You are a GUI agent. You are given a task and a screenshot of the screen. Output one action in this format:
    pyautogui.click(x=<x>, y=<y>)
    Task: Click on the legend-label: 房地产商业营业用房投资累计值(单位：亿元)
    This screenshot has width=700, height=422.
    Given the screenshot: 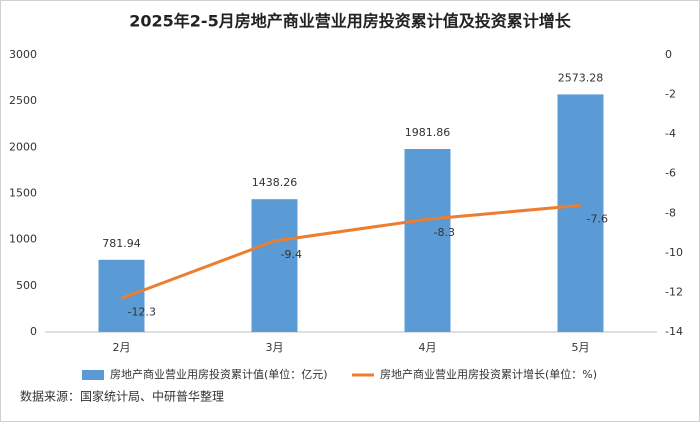 What is the action you would take?
    pyautogui.click(x=219, y=374)
    